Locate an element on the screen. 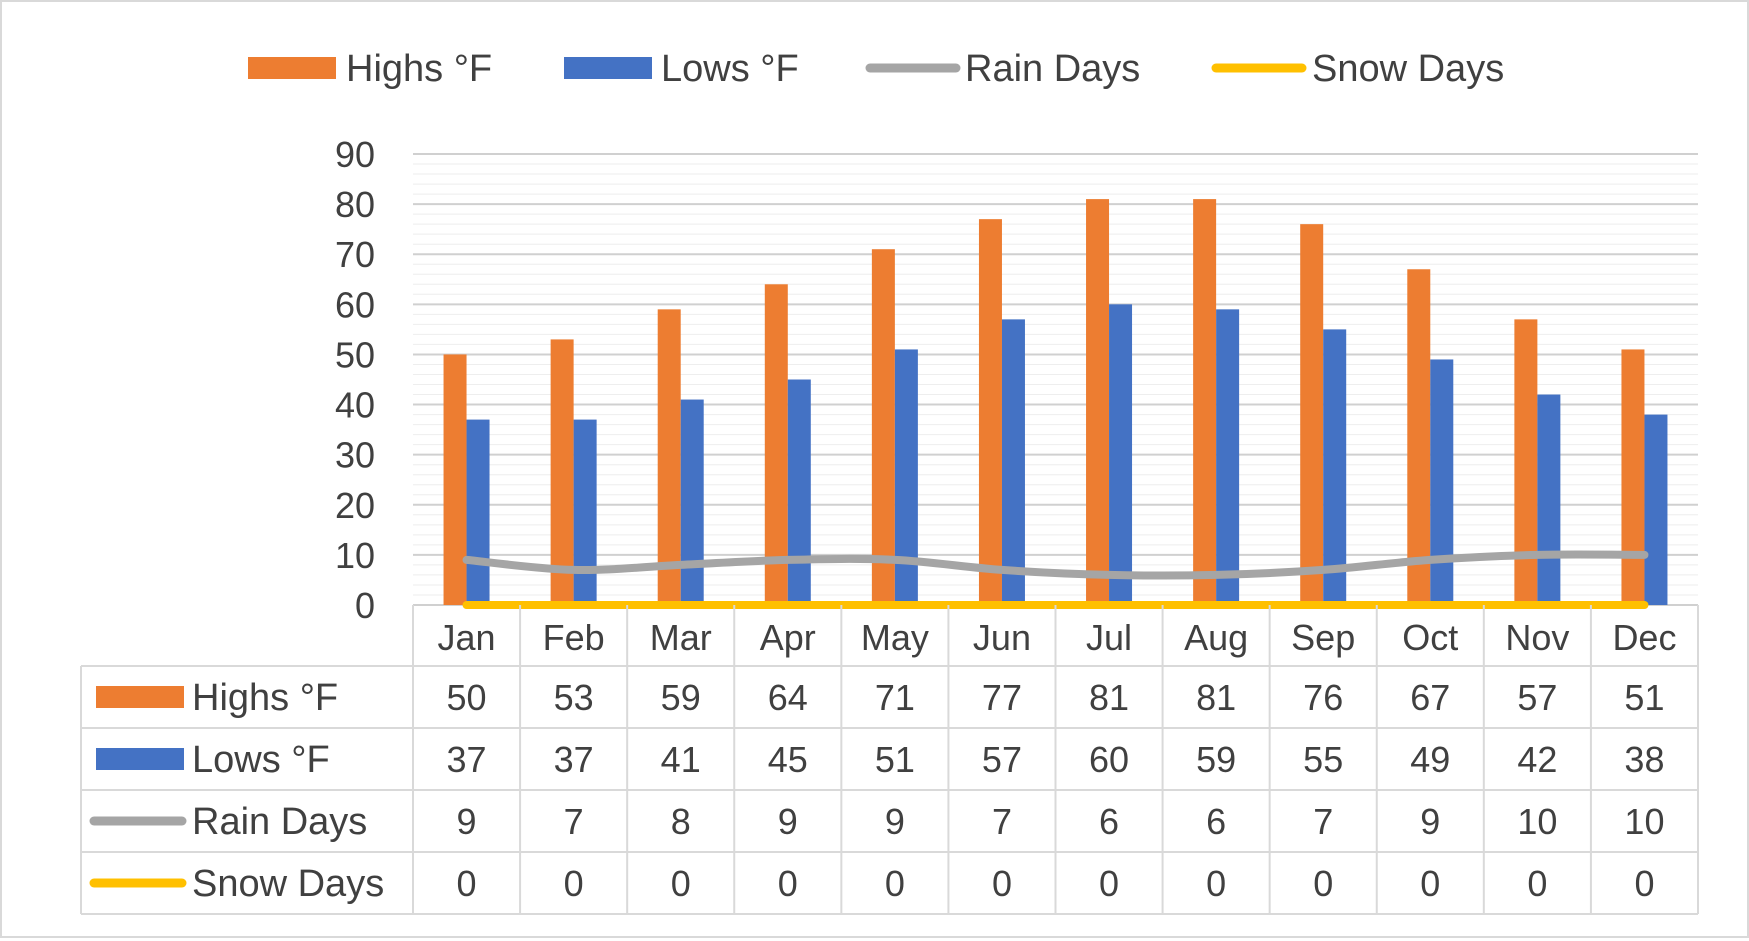 The width and height of the screenshot is (1749, 941). y-tick-label: 0 is located at coordinates (365, 605).